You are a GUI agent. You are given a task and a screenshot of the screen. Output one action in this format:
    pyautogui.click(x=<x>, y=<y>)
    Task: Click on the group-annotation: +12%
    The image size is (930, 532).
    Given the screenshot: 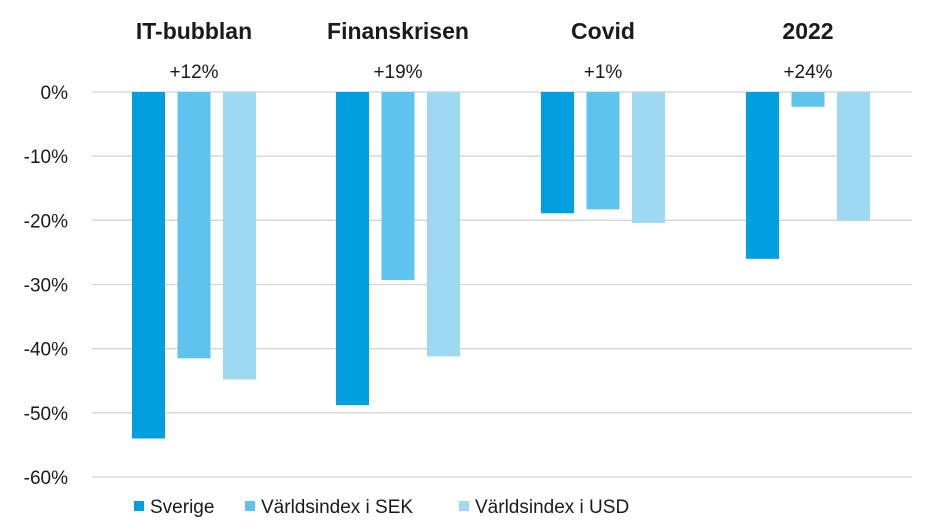 What is the action you would take?
    pyautogui.click(x=193, y=72)
    